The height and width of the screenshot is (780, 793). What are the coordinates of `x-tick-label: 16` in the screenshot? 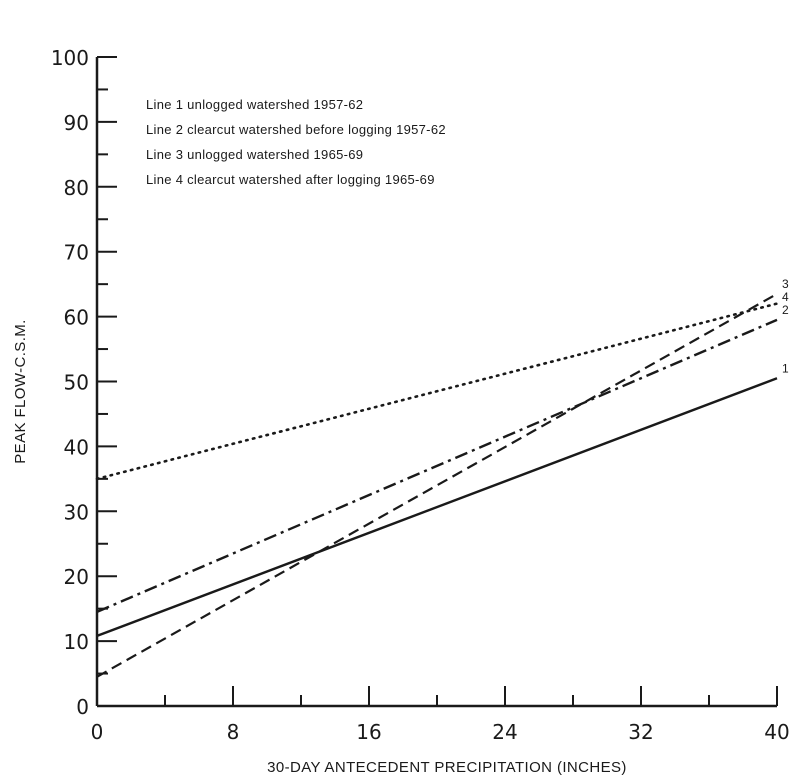 It's located at (368, 732).